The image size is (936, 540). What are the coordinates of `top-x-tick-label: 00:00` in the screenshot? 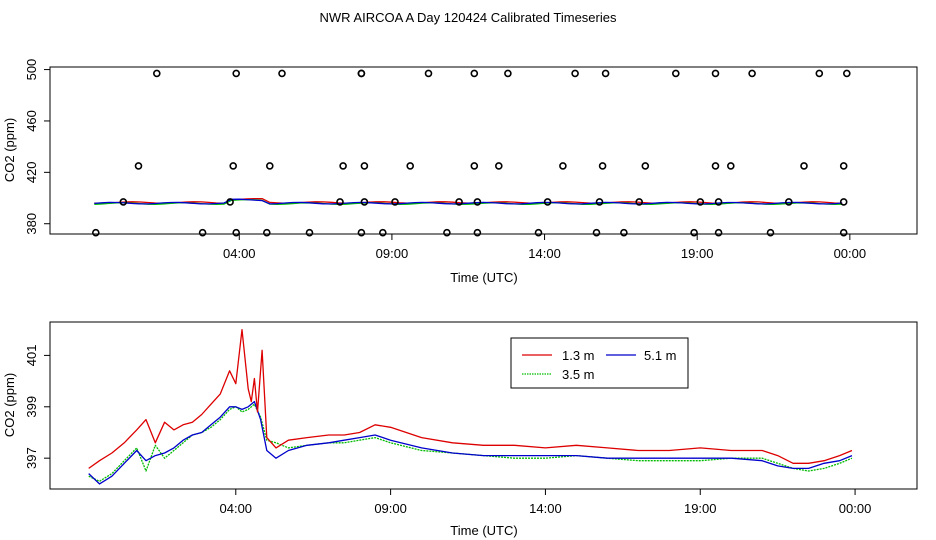 It's located at (850, 253).